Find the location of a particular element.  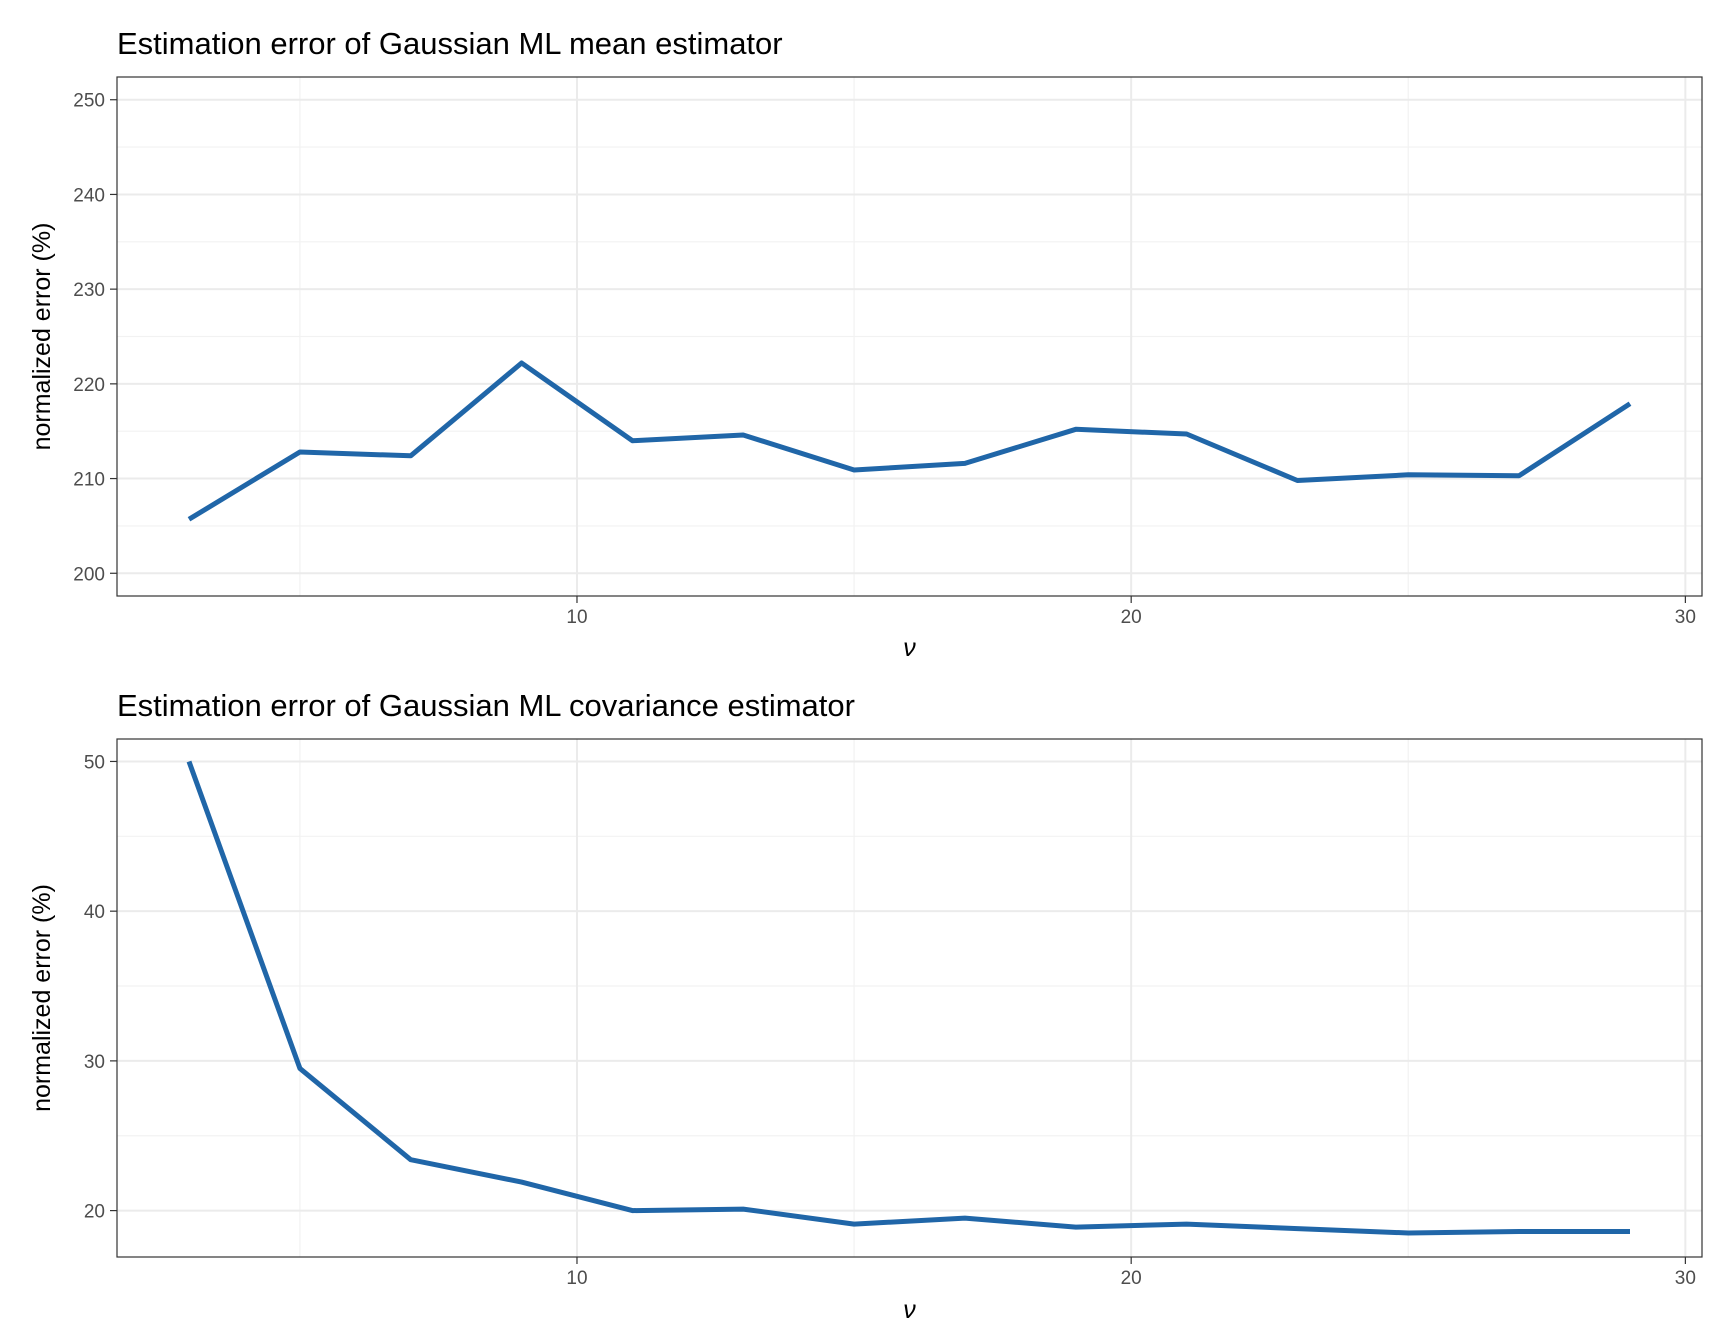

y-tick-label: 240 is located at coordinates (89, 195).